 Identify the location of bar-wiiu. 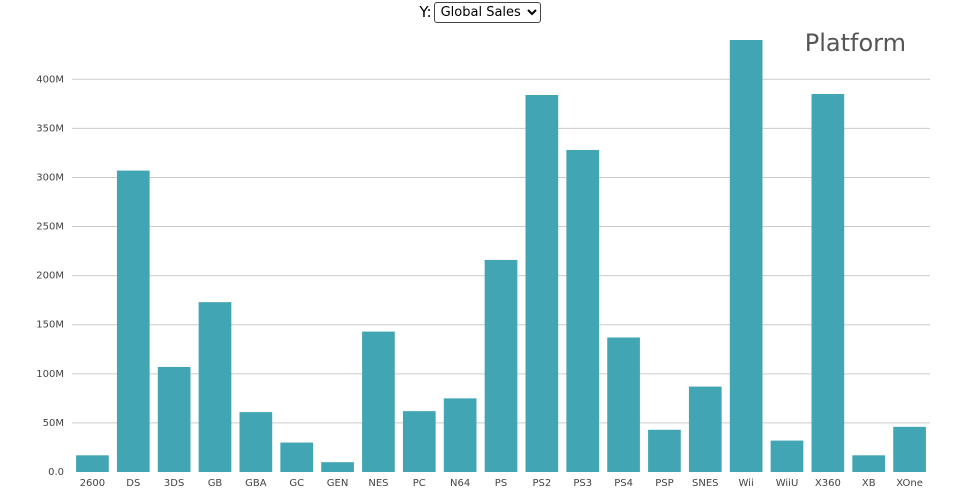
(787, 456).